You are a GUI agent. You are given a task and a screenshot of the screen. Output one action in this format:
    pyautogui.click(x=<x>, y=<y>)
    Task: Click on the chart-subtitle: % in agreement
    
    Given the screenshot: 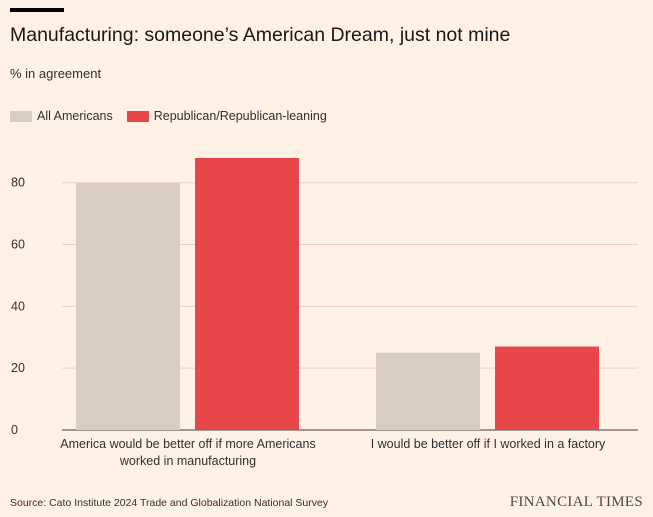 What is the action you would take?
    pyautogui.click(x=56, y=73)
    